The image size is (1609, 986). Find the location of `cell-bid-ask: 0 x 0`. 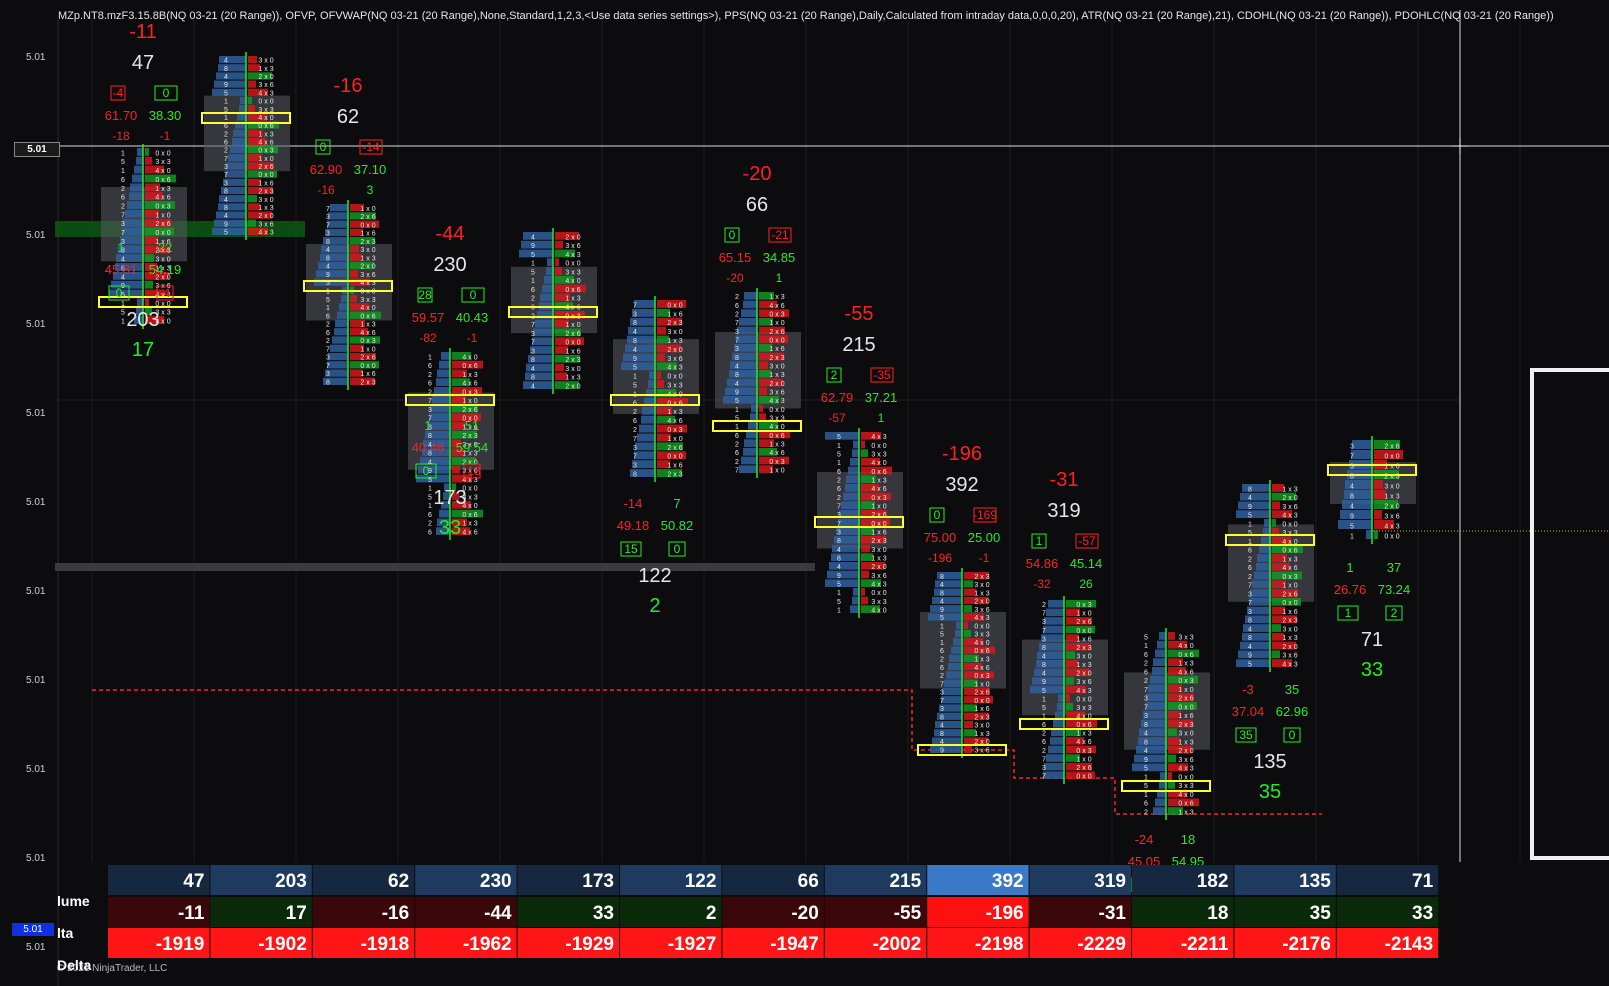

cell-bid-ask: 0 x 0 is located at coordinates (1185, 707).